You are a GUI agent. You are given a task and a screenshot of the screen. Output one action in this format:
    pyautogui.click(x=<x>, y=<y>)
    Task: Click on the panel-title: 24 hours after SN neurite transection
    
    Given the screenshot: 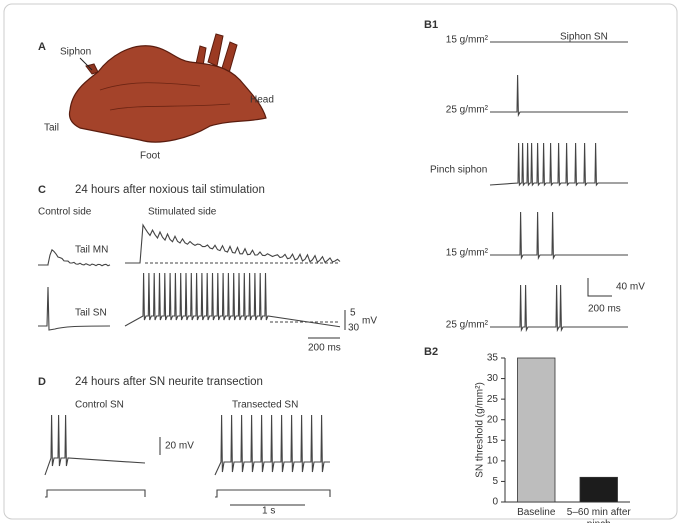 What is the action you would take?
    pyautogui.click(x=169, y=382)
    